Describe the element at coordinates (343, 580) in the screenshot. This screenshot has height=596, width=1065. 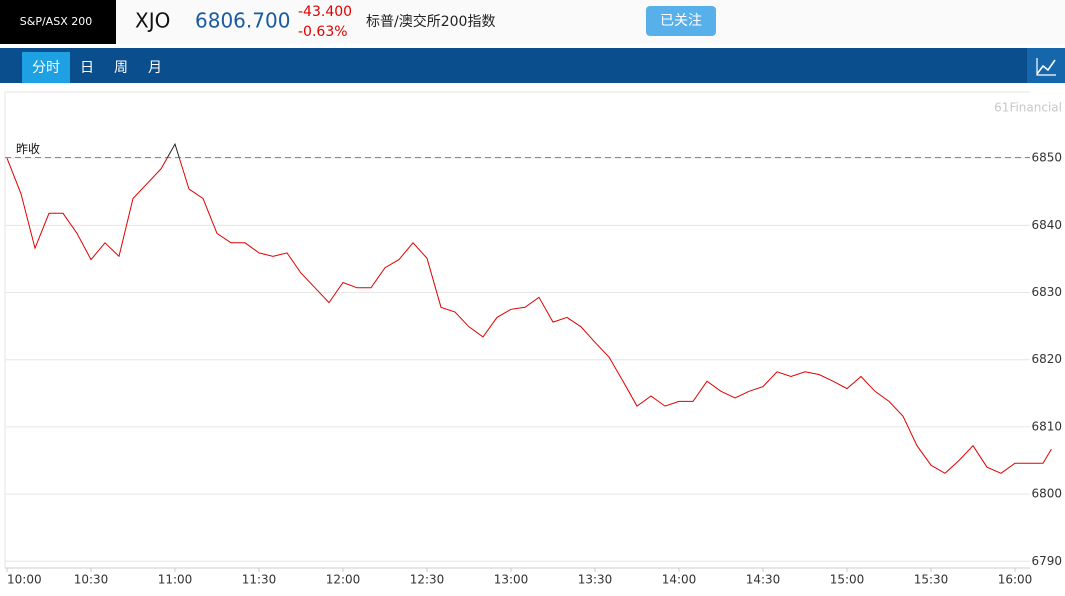
I see `x-tick-label: 12:00` at that location.